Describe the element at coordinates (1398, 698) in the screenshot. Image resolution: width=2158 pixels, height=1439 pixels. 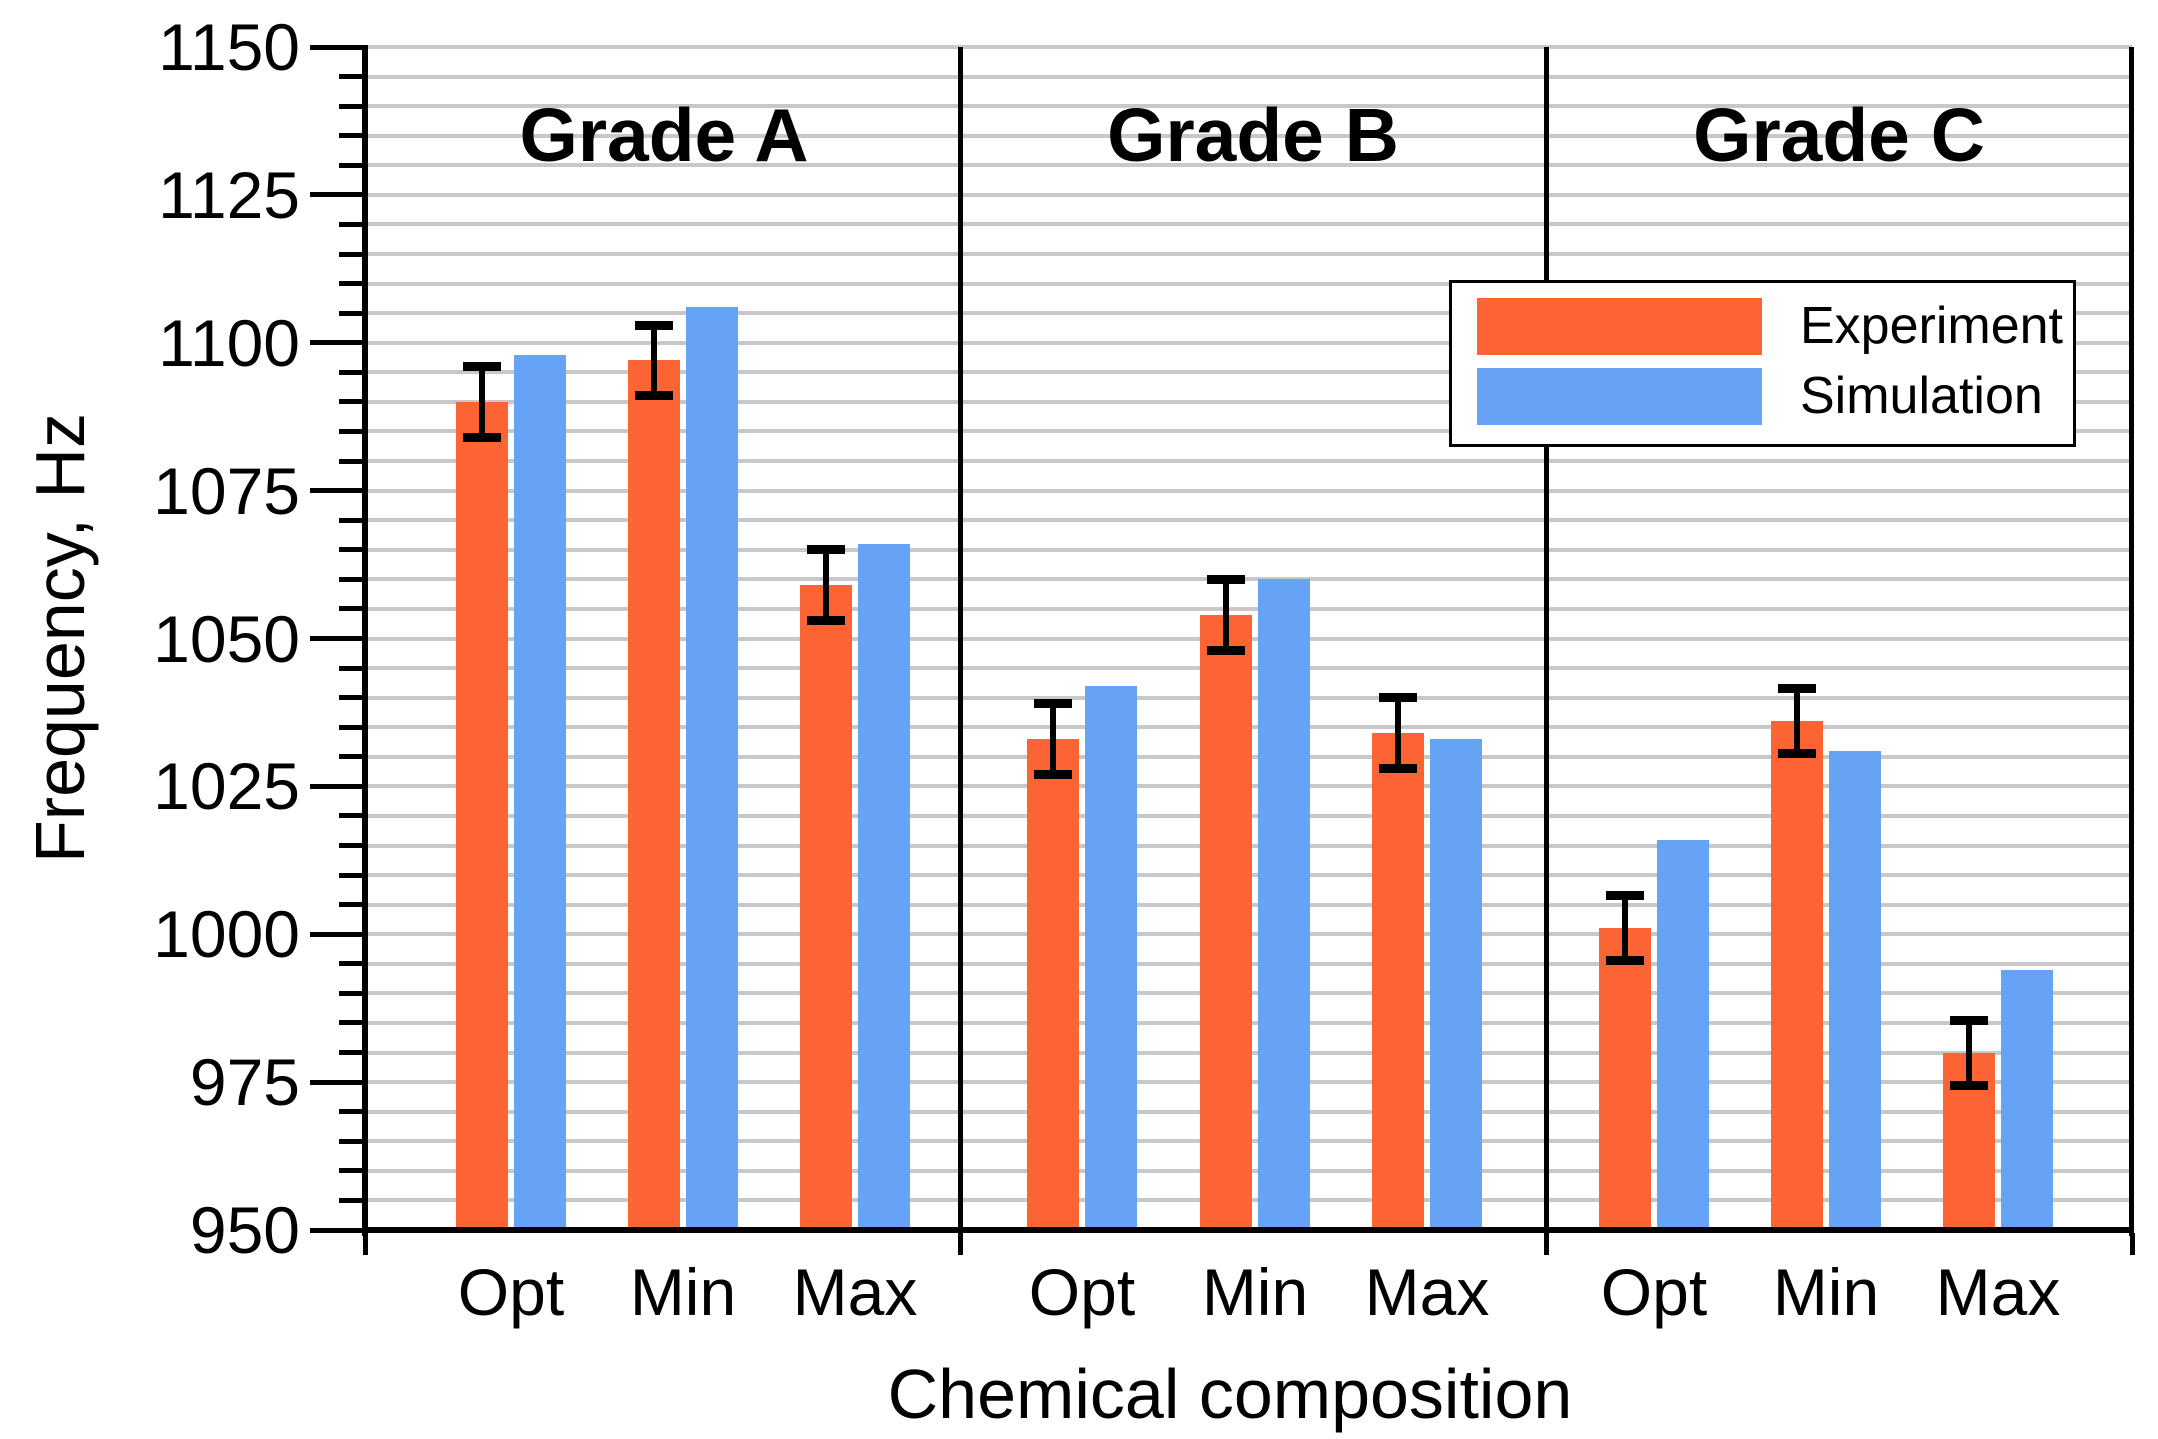
I see `error-bar-cap-top-grade-b-max` at that location.